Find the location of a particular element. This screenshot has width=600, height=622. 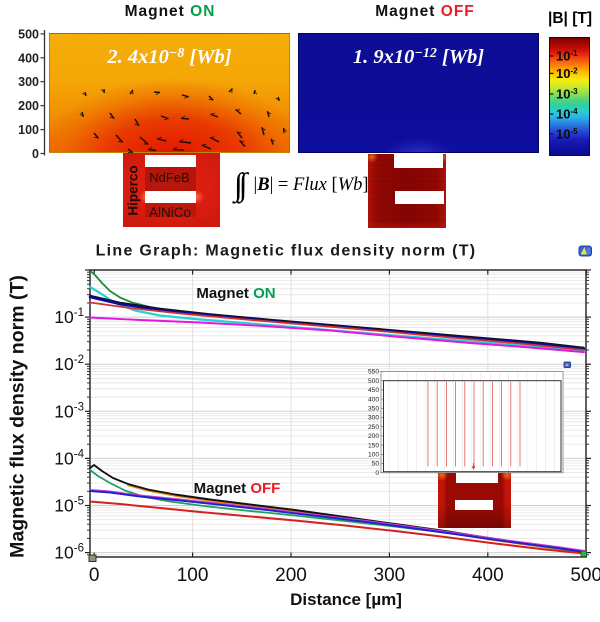

svg-text: Distance [µm] is located at coordinates (346, 599).